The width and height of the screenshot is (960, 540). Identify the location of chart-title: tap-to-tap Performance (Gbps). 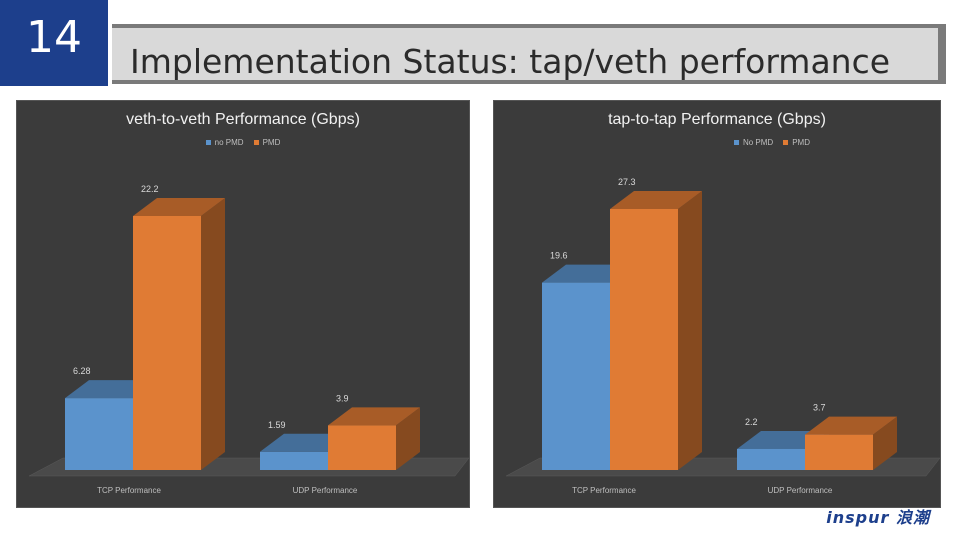
(717, 119).